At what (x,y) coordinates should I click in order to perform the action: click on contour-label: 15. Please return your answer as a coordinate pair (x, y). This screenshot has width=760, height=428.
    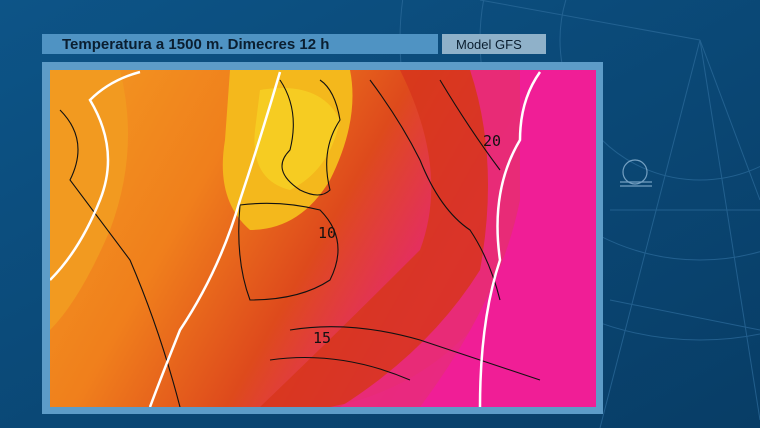
    Looking at the image, I should click on (322, 338).